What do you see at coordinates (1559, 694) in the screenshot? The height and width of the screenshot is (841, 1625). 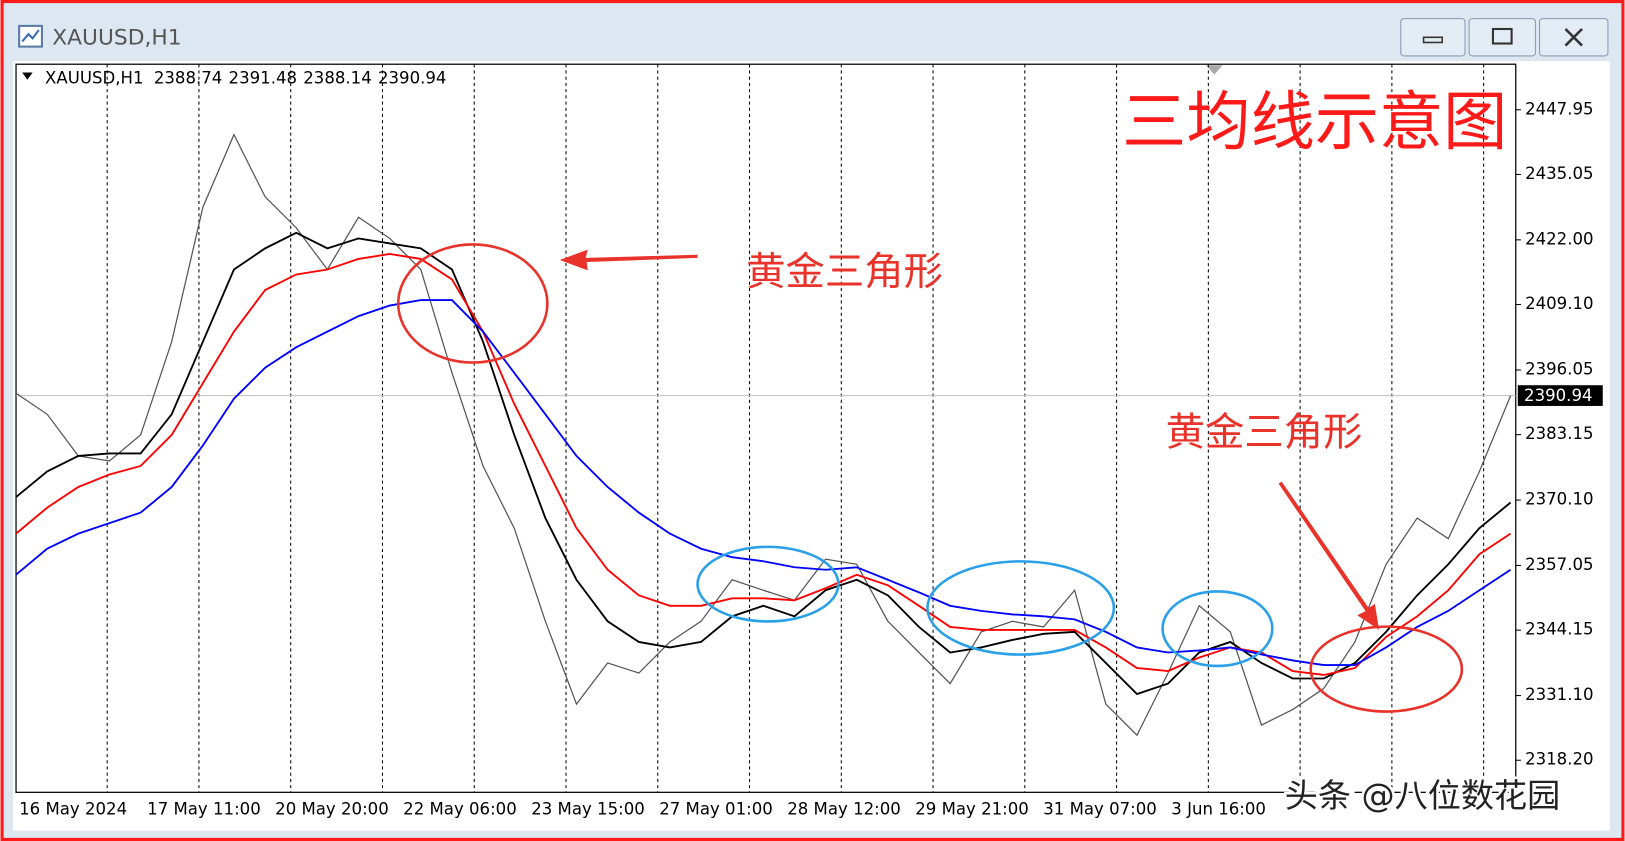 I see `y-tick-label: 2331.10` at bounding box center [1559, 694].